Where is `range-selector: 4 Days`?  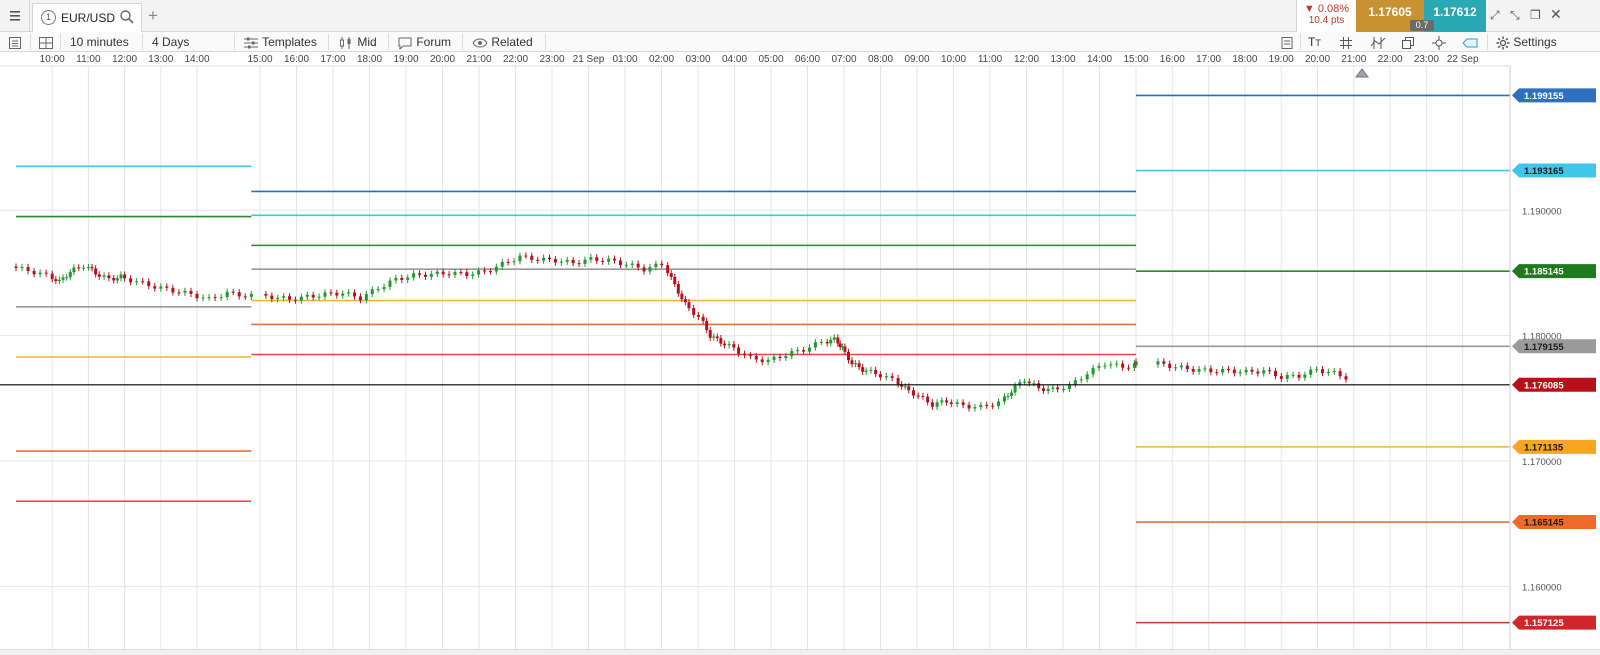 range-selector: 4 Days is located at coordinates (171, 42).